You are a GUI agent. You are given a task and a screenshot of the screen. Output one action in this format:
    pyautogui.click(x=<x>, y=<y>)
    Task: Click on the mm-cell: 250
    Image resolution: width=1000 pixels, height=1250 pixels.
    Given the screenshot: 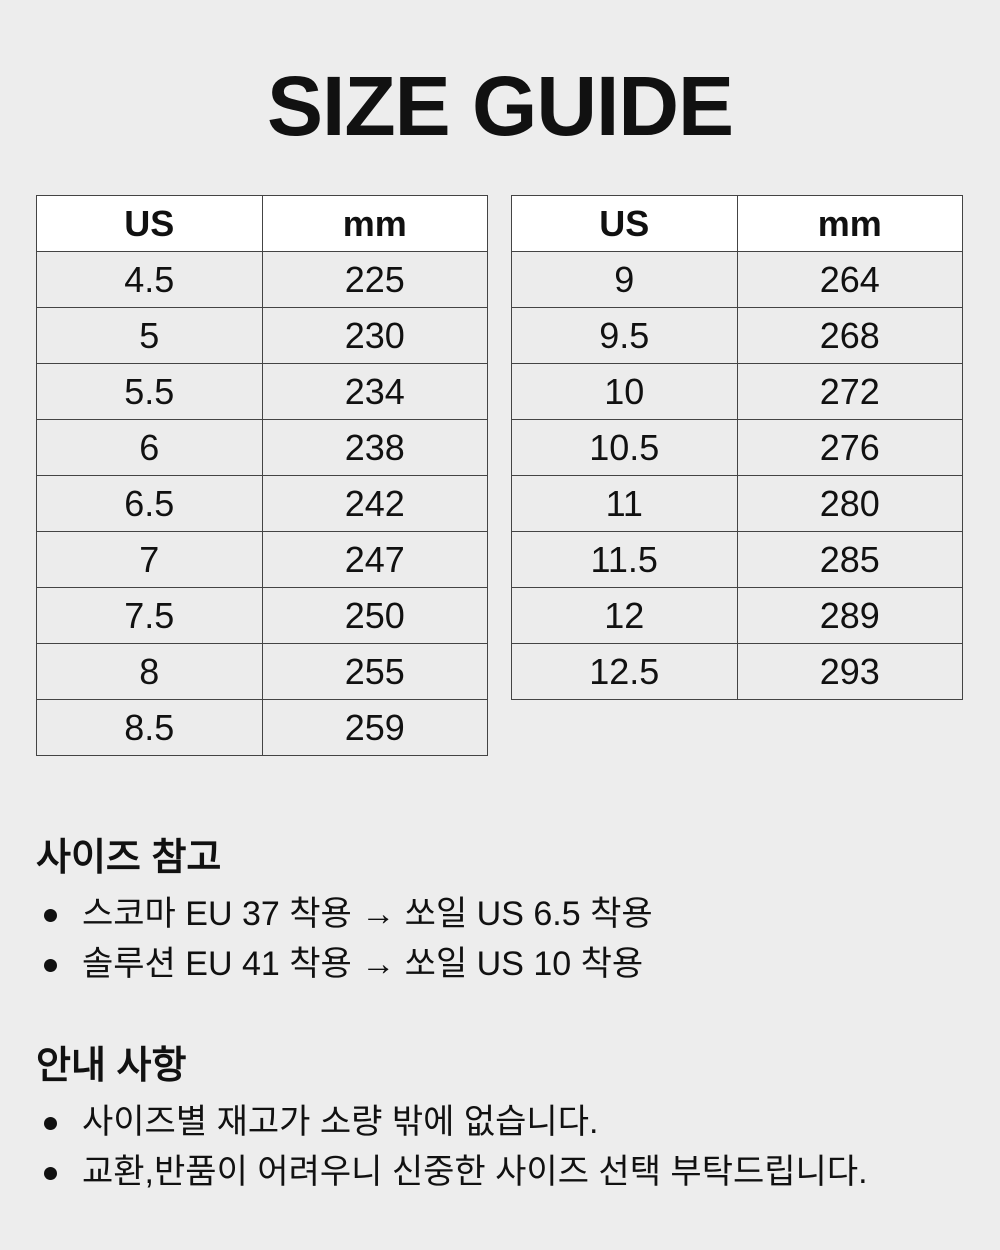 What is the action you would take?
    pyautogui.click(x=374, y=615)
    